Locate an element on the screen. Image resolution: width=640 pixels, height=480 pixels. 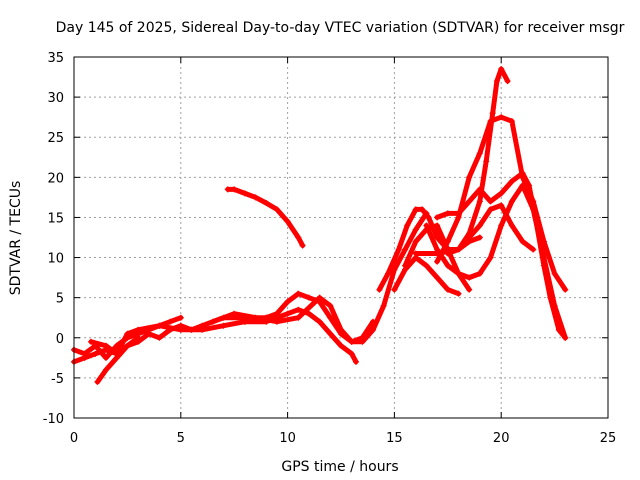
y-tick-label: -10 is located at coordinates (53, 419).